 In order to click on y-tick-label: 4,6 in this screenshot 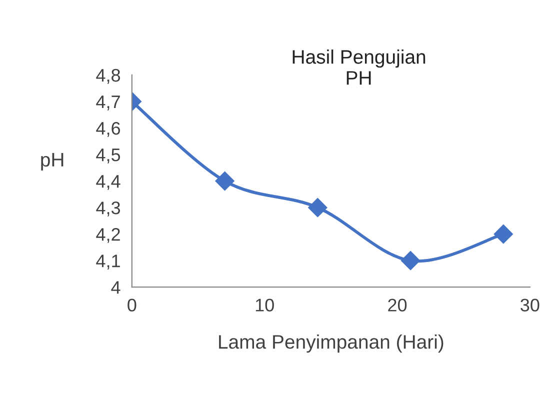, I will do `click(108, 129)`.